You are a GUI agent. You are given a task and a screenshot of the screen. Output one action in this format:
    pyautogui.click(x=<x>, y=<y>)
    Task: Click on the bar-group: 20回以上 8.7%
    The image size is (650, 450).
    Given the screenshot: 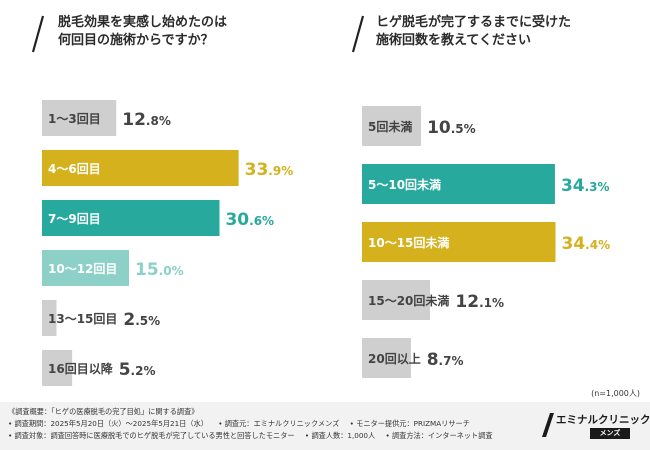 What is the action you would take?
    pyautogui.click(x=412, y=358)
    